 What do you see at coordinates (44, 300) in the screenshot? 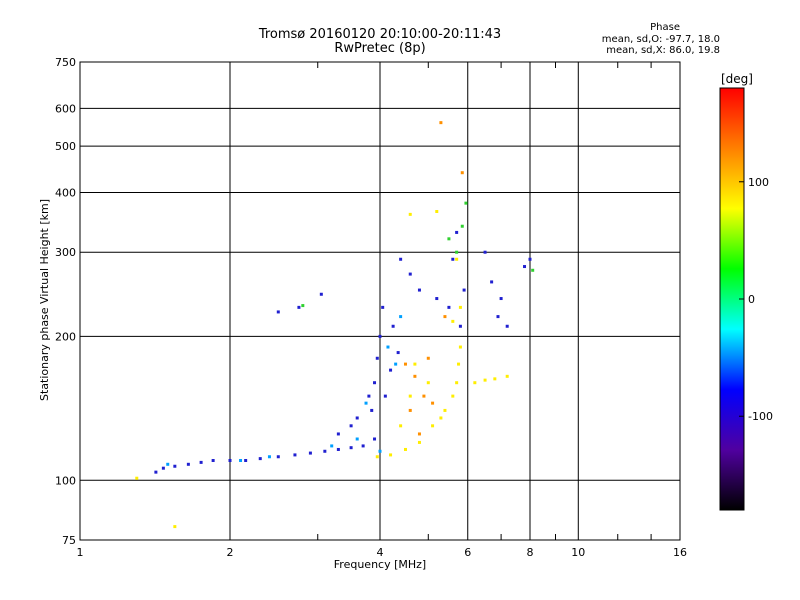
I see `y-axis-label: Stationary phase Virtual Height [km]` at bounding box center [44, 300].